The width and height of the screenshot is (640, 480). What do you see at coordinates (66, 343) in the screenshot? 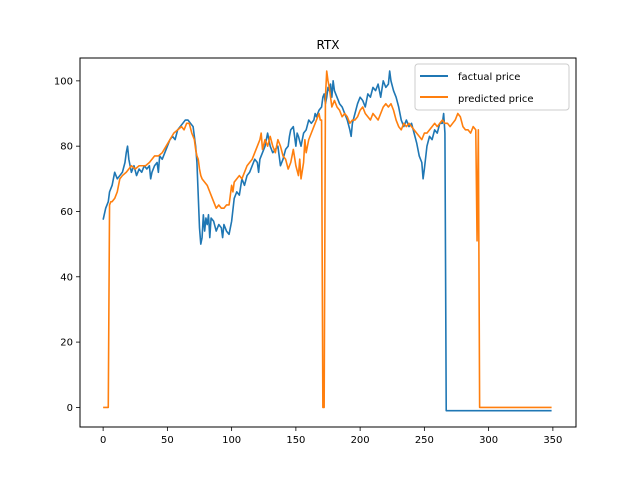
I see `y-tick-label: 20` at bounding box center [66, 343].